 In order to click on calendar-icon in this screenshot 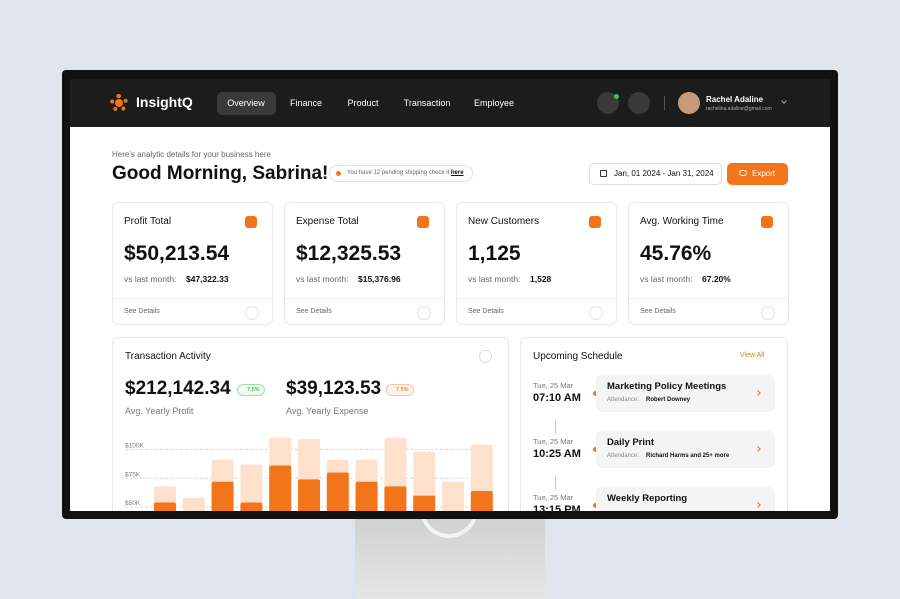, I will do `click(603, 173)`.